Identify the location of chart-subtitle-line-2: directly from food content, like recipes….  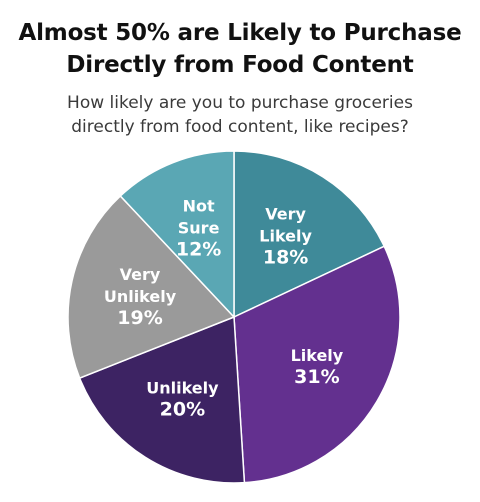
(240, 127).